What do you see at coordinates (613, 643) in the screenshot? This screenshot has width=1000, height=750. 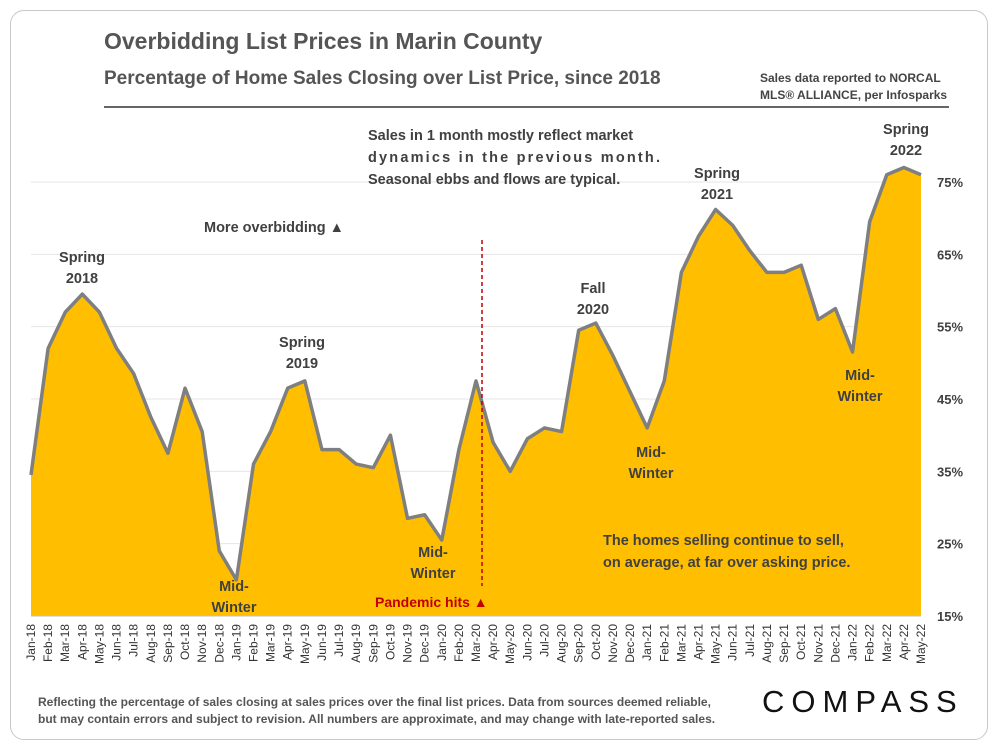 I see `x-tick-label: Nov-20` at bounding box center [613, 643].